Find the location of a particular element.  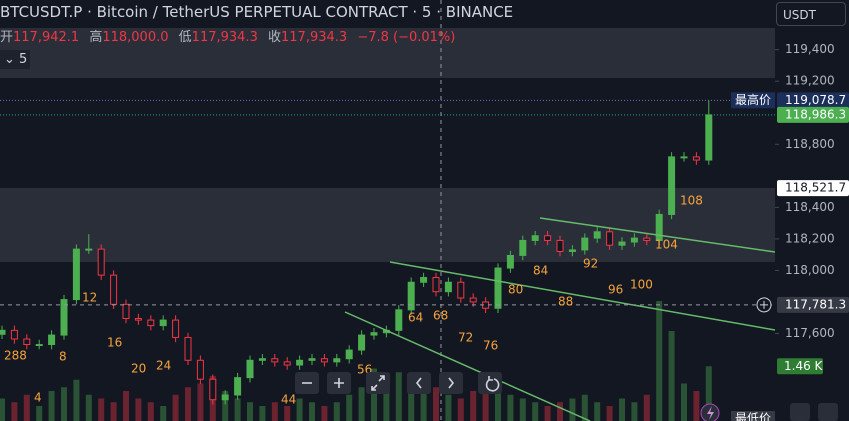

chevron: ⌄ is located at coordinates (12, 59).